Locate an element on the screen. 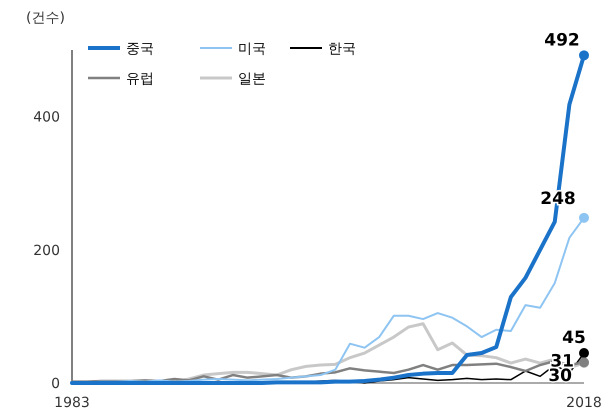  legend-label: 일본 is located at coordinates (252, 79).